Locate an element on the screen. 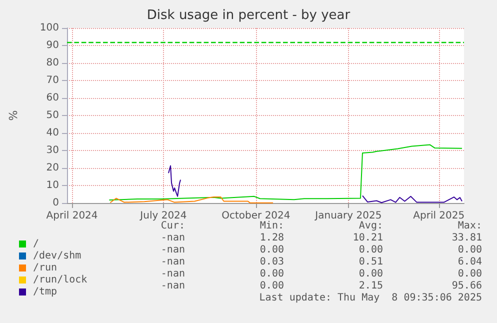  x-tick-label: July 2024 is located at coordinates (163, 216).